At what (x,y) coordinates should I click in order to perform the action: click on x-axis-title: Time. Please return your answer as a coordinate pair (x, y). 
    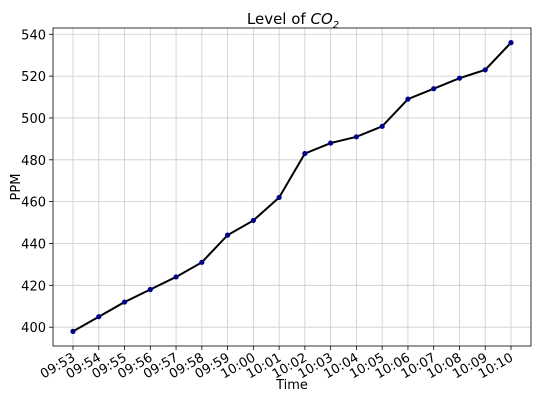
    Looking at the image, I should click on (291, 385).